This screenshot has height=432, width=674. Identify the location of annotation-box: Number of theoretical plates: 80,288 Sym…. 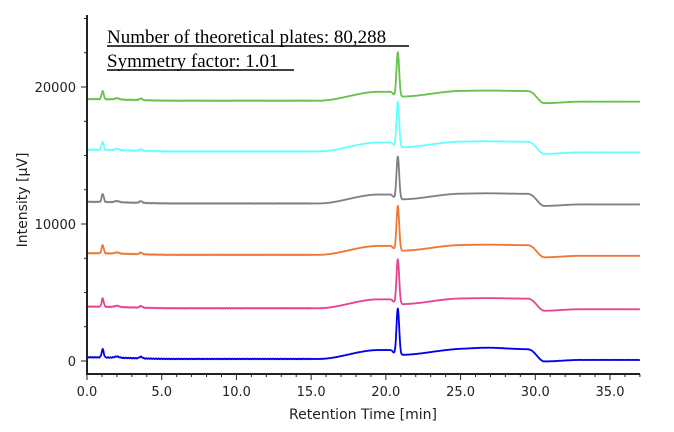
(258, 49).